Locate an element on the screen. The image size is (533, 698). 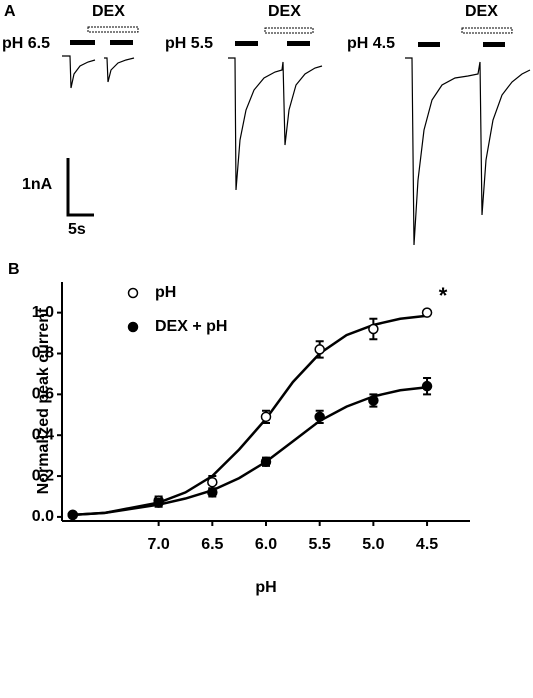
legend-label: pH is located at coordinates (165, 292).